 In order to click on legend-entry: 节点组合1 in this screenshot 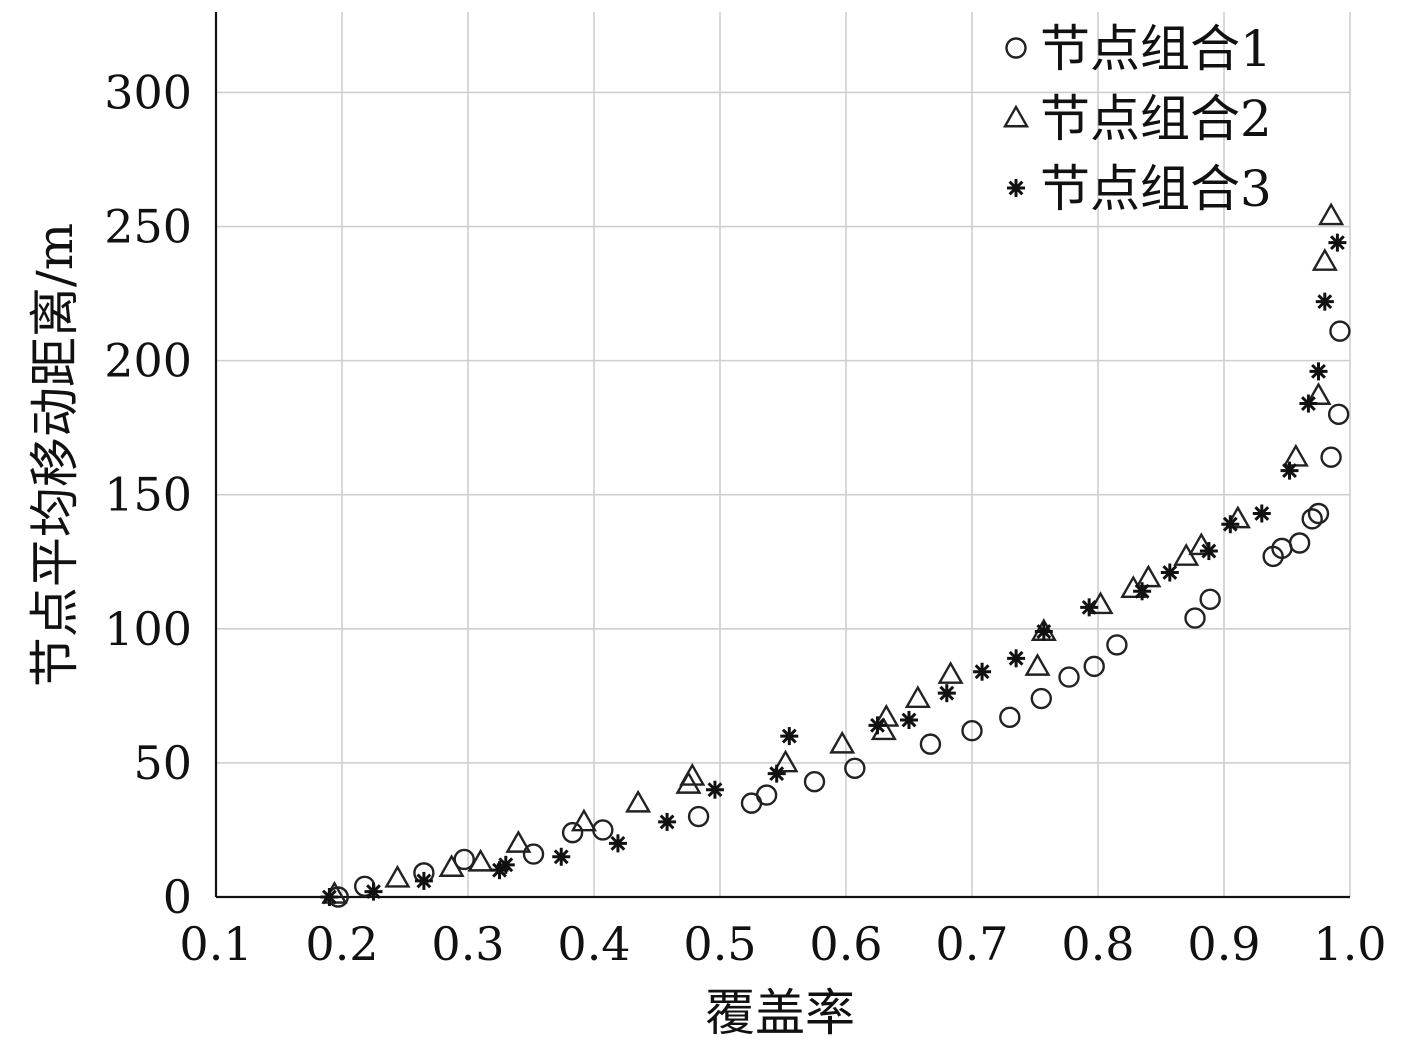, I will do `click(1138, 49)`.